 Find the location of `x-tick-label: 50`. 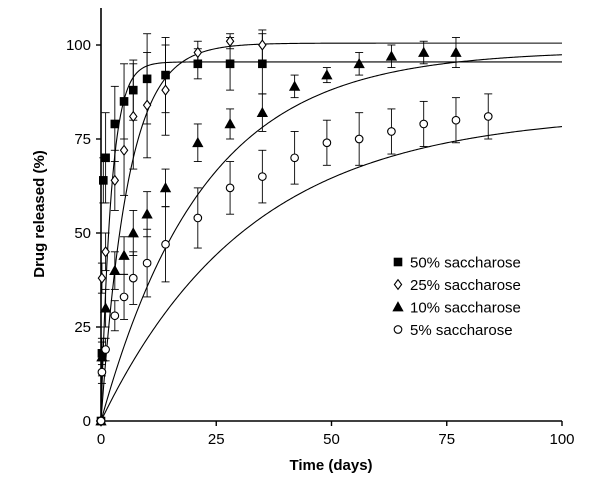

x-tick-label: 50 is located at coordinates (331, 439).